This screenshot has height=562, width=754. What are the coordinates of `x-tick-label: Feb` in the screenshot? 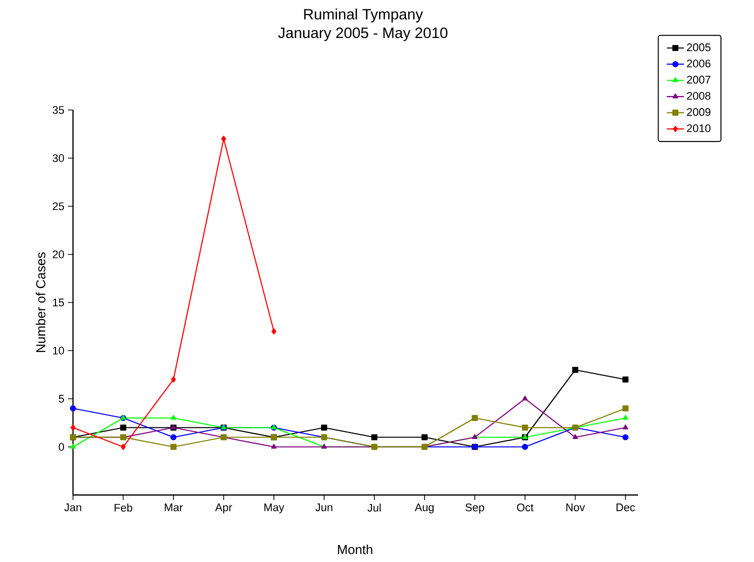 It's located at (123, 508).